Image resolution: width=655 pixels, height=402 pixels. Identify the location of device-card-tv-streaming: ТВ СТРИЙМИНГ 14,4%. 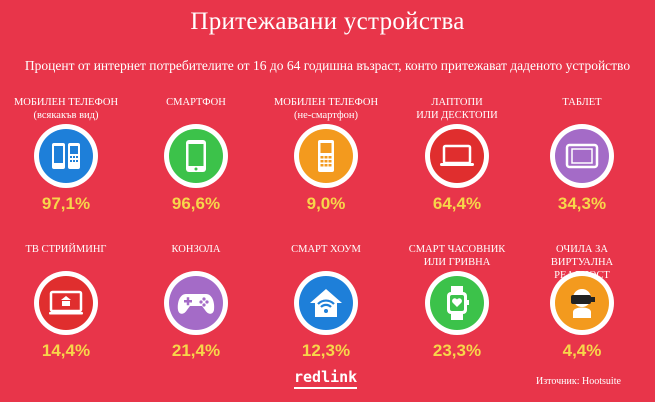
(66, 302).